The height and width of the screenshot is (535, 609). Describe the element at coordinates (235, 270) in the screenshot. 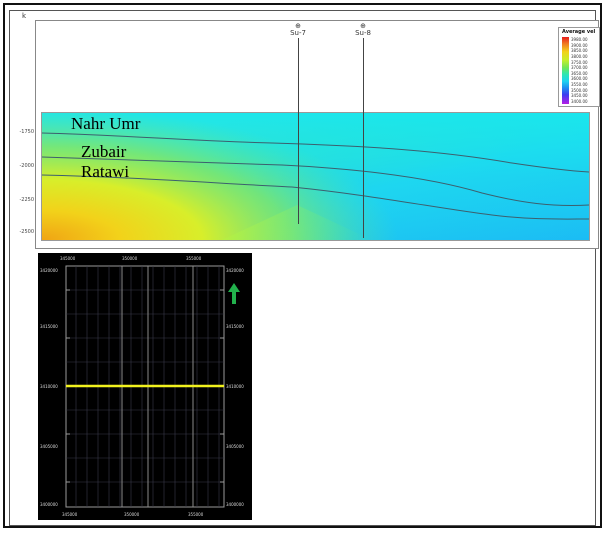

I see `basemap-tick-right: 3420000` at that location.